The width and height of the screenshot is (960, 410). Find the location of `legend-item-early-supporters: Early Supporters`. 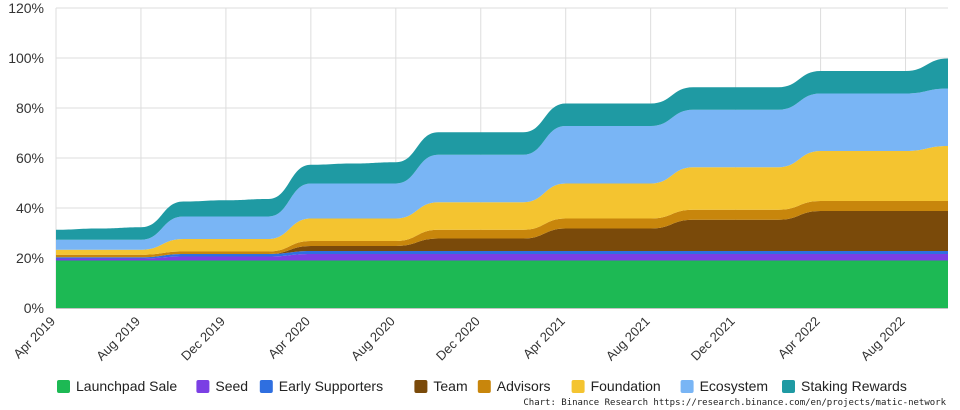

legend-item-early-supporters: Early Supporters is located at coordinates (321, 386).